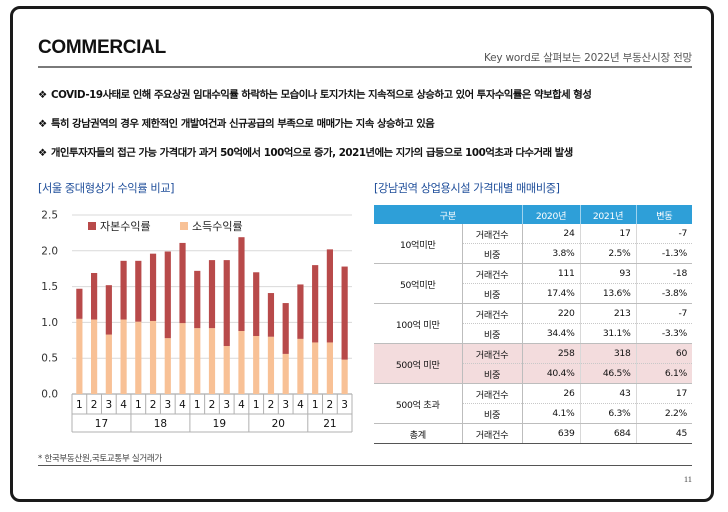  I want to click on value-2020: 24, so click(551, 234).